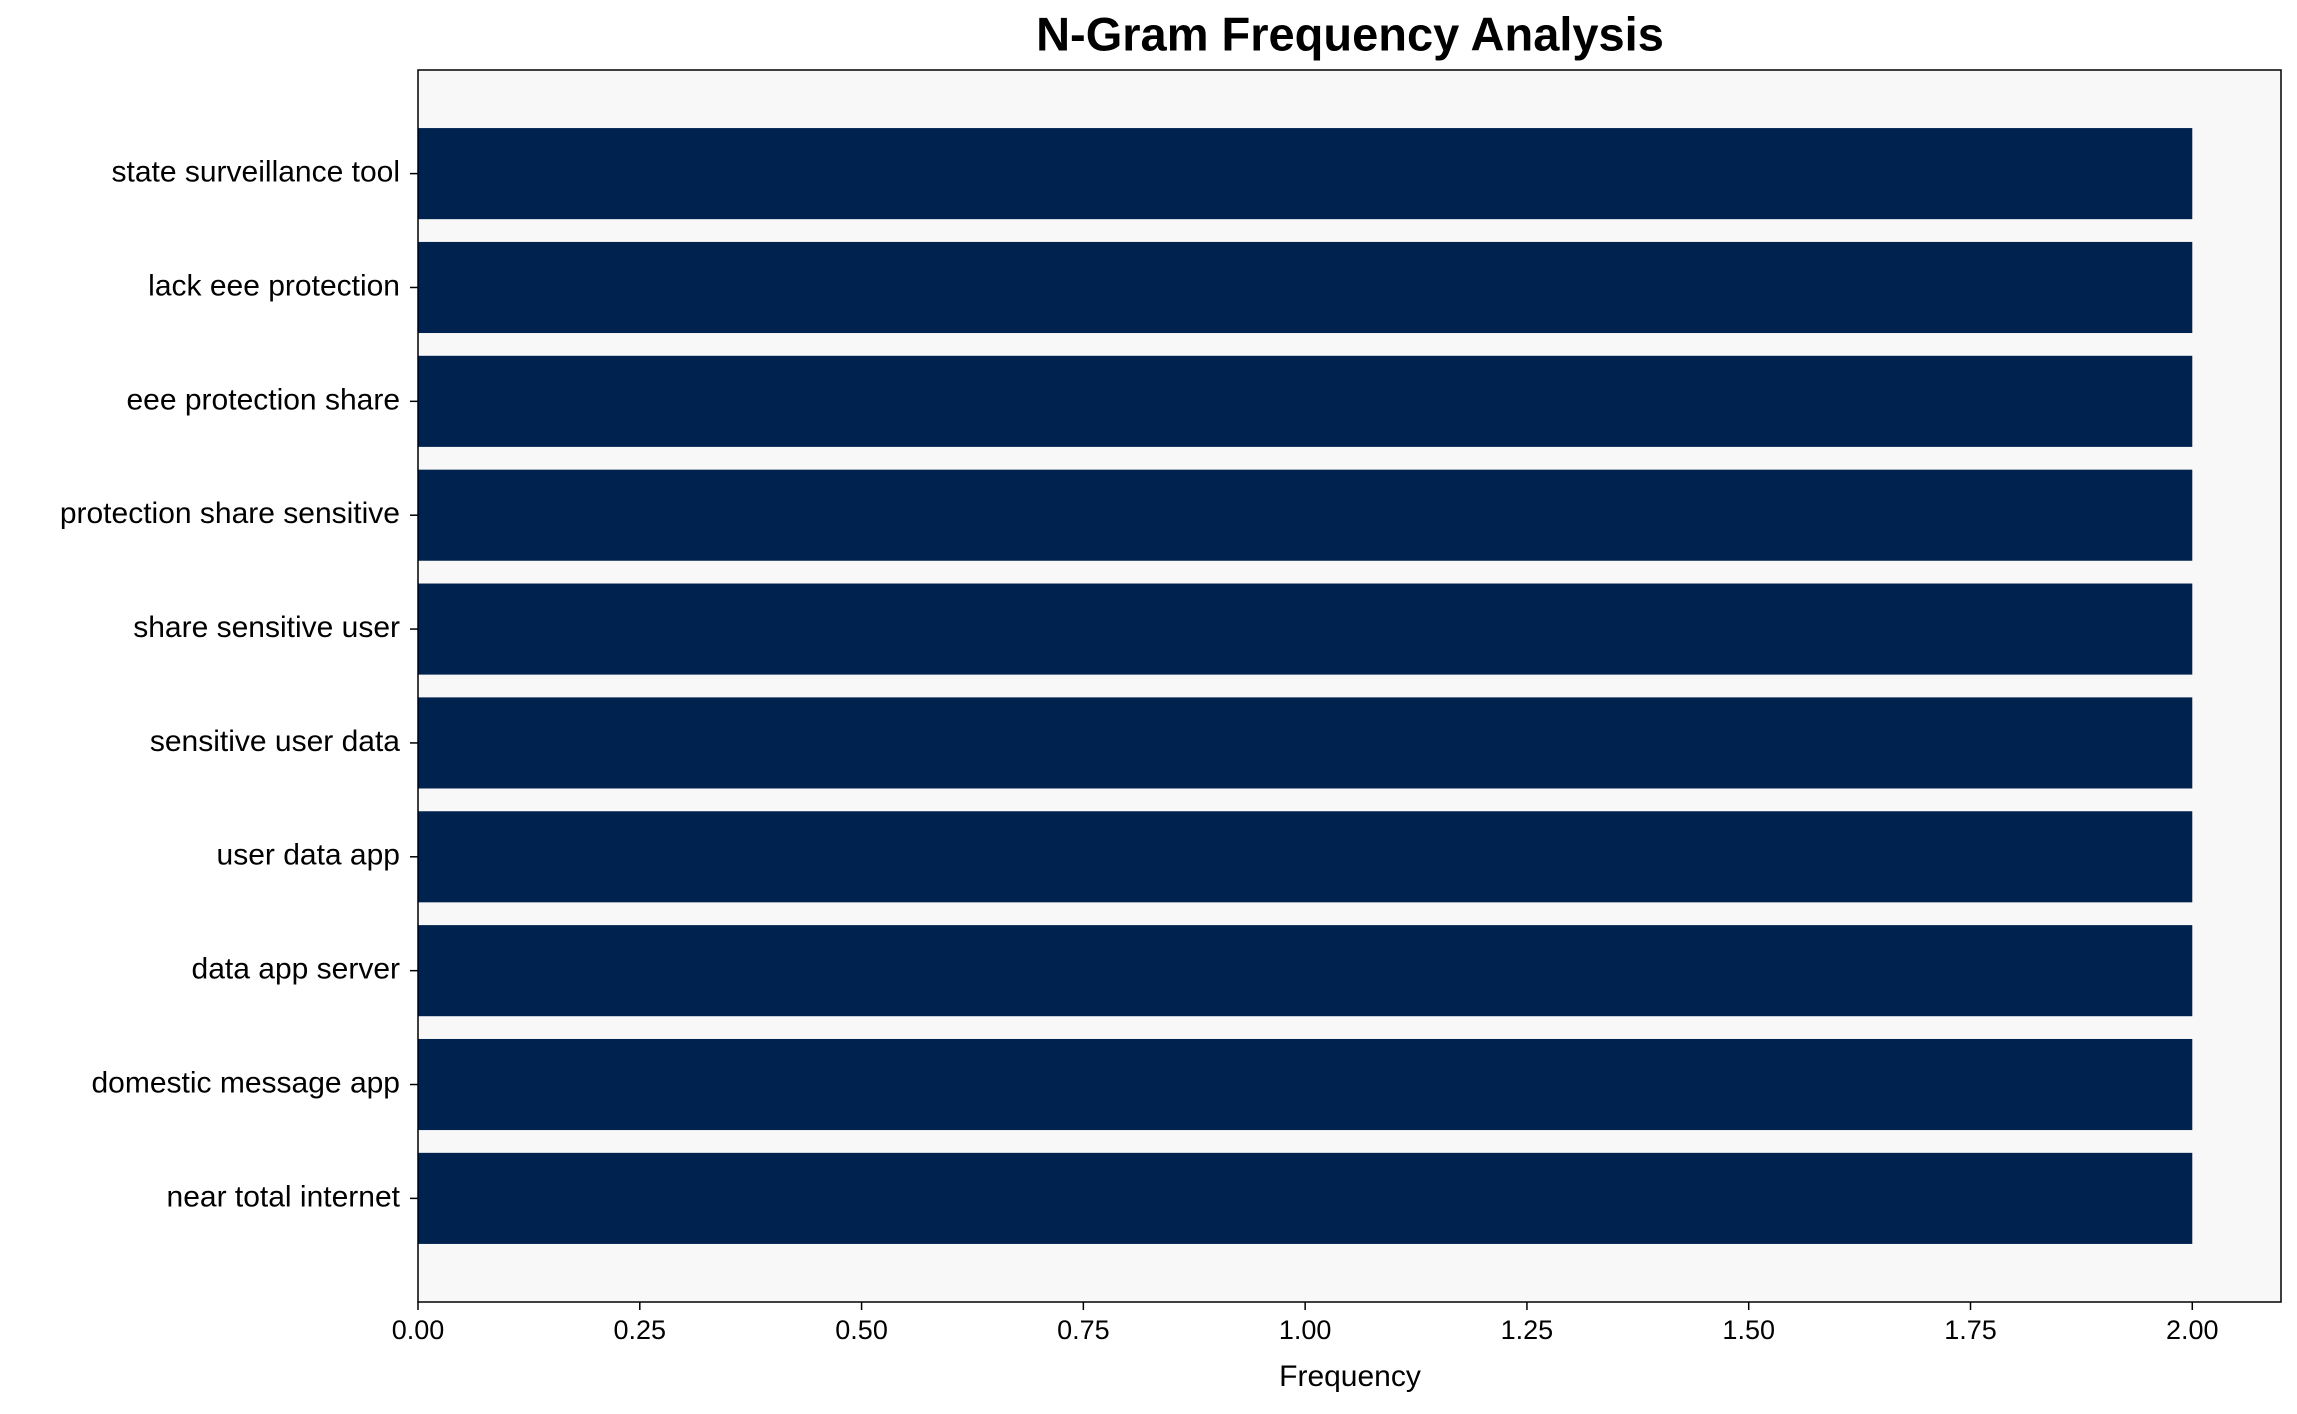 The height and width of the screenshot is (1414, 2297). Describe the element at coordinates (2192, 1330) in the screenshot. I see `x-tick-label: 2.00` at that location.